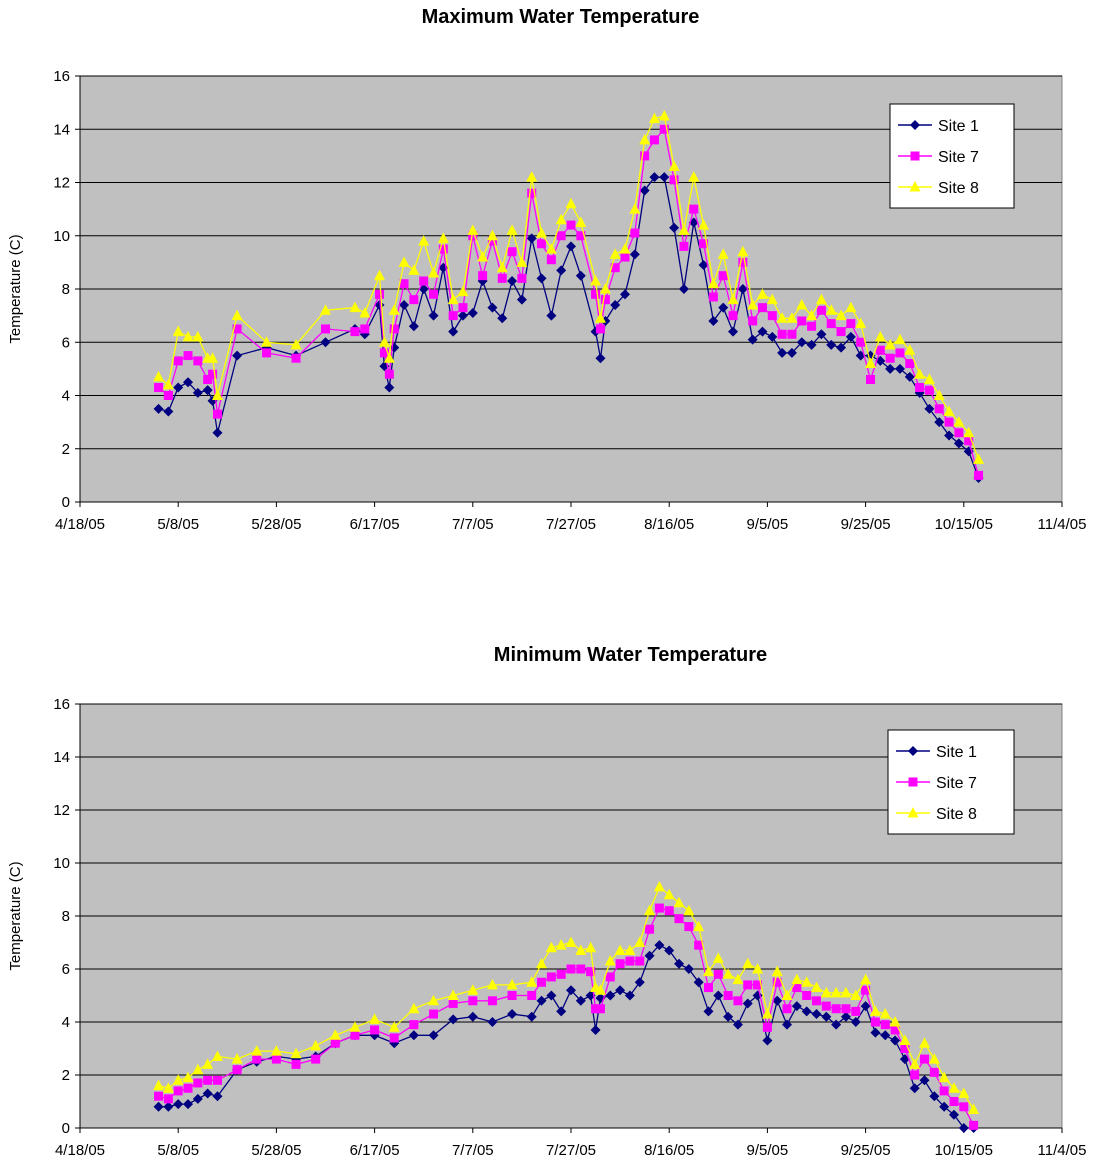 Image resolution: width=1101 pixels, height=1172 pixels. What do you see at coordinates (276, 524) in the screenshot?
I see `x-tick-label: 5/28/05` at bounding box center [276, 524].